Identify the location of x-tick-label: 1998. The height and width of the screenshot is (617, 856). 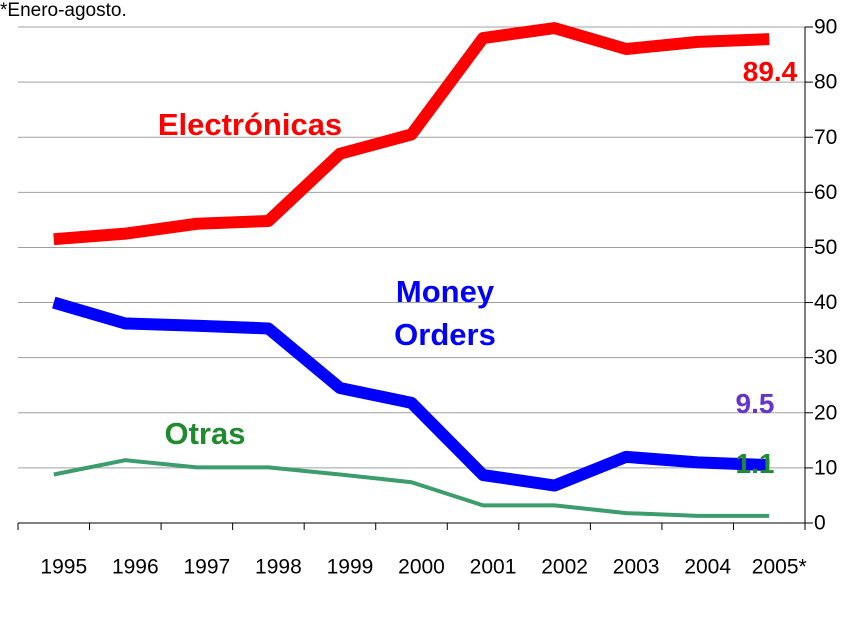
(278, 567).